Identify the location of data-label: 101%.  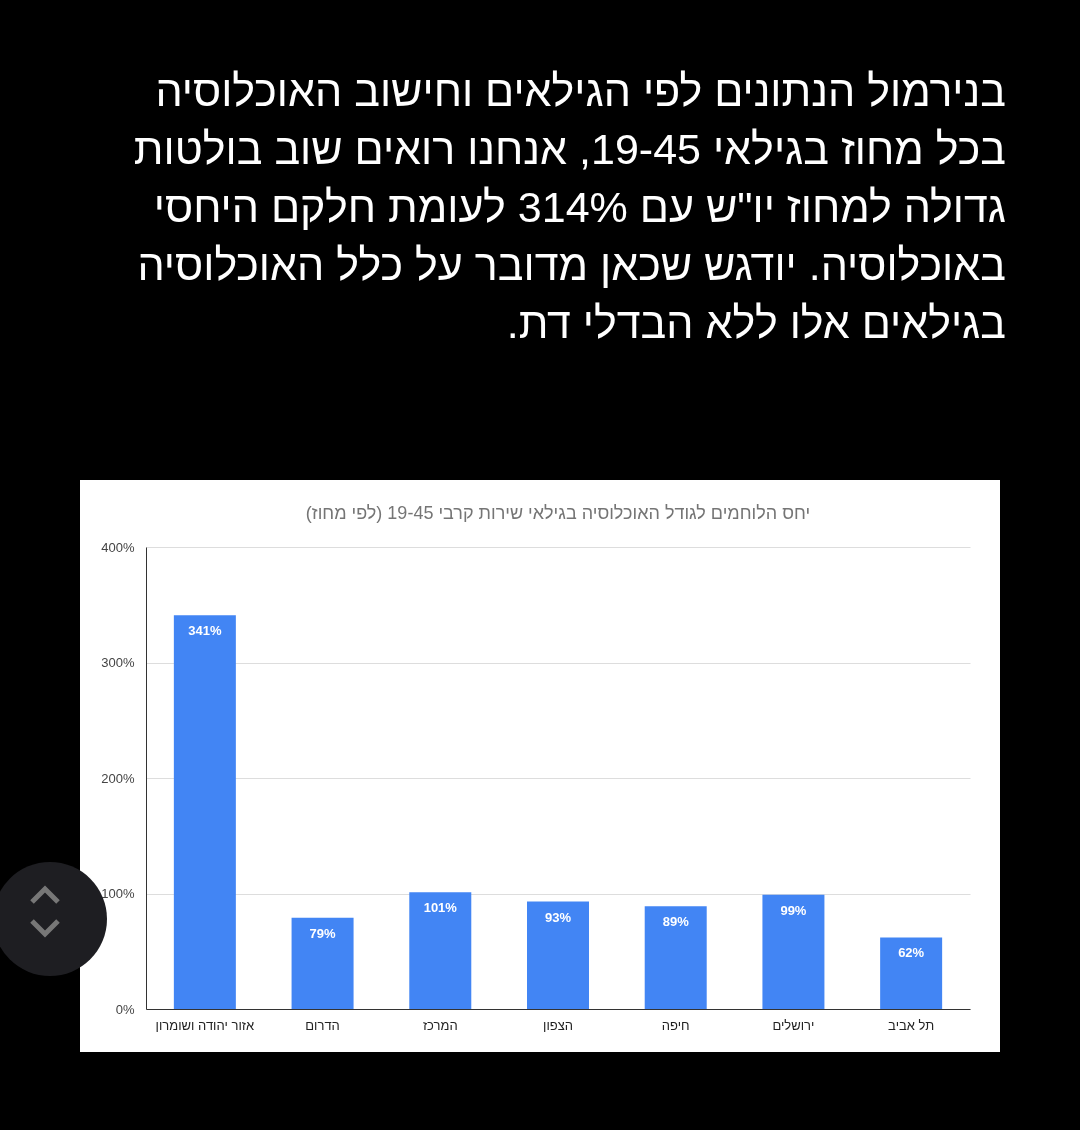
(440, 908).